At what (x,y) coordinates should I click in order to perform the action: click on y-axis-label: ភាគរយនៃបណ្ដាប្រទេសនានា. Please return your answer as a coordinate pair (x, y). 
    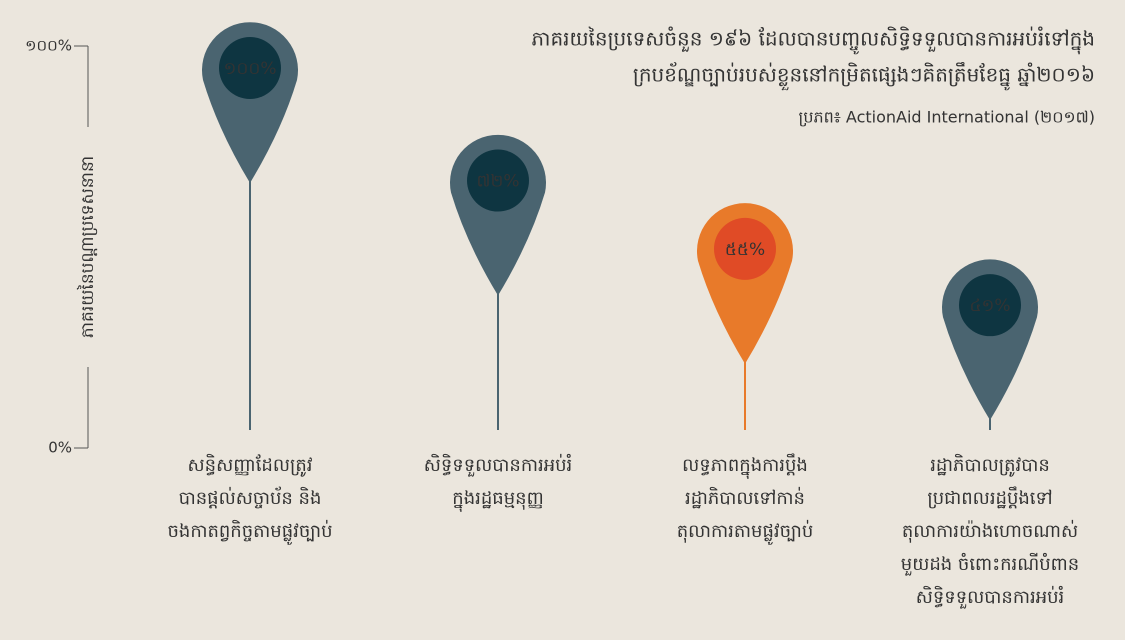
    Looking at the image, I should click on (87, 247).